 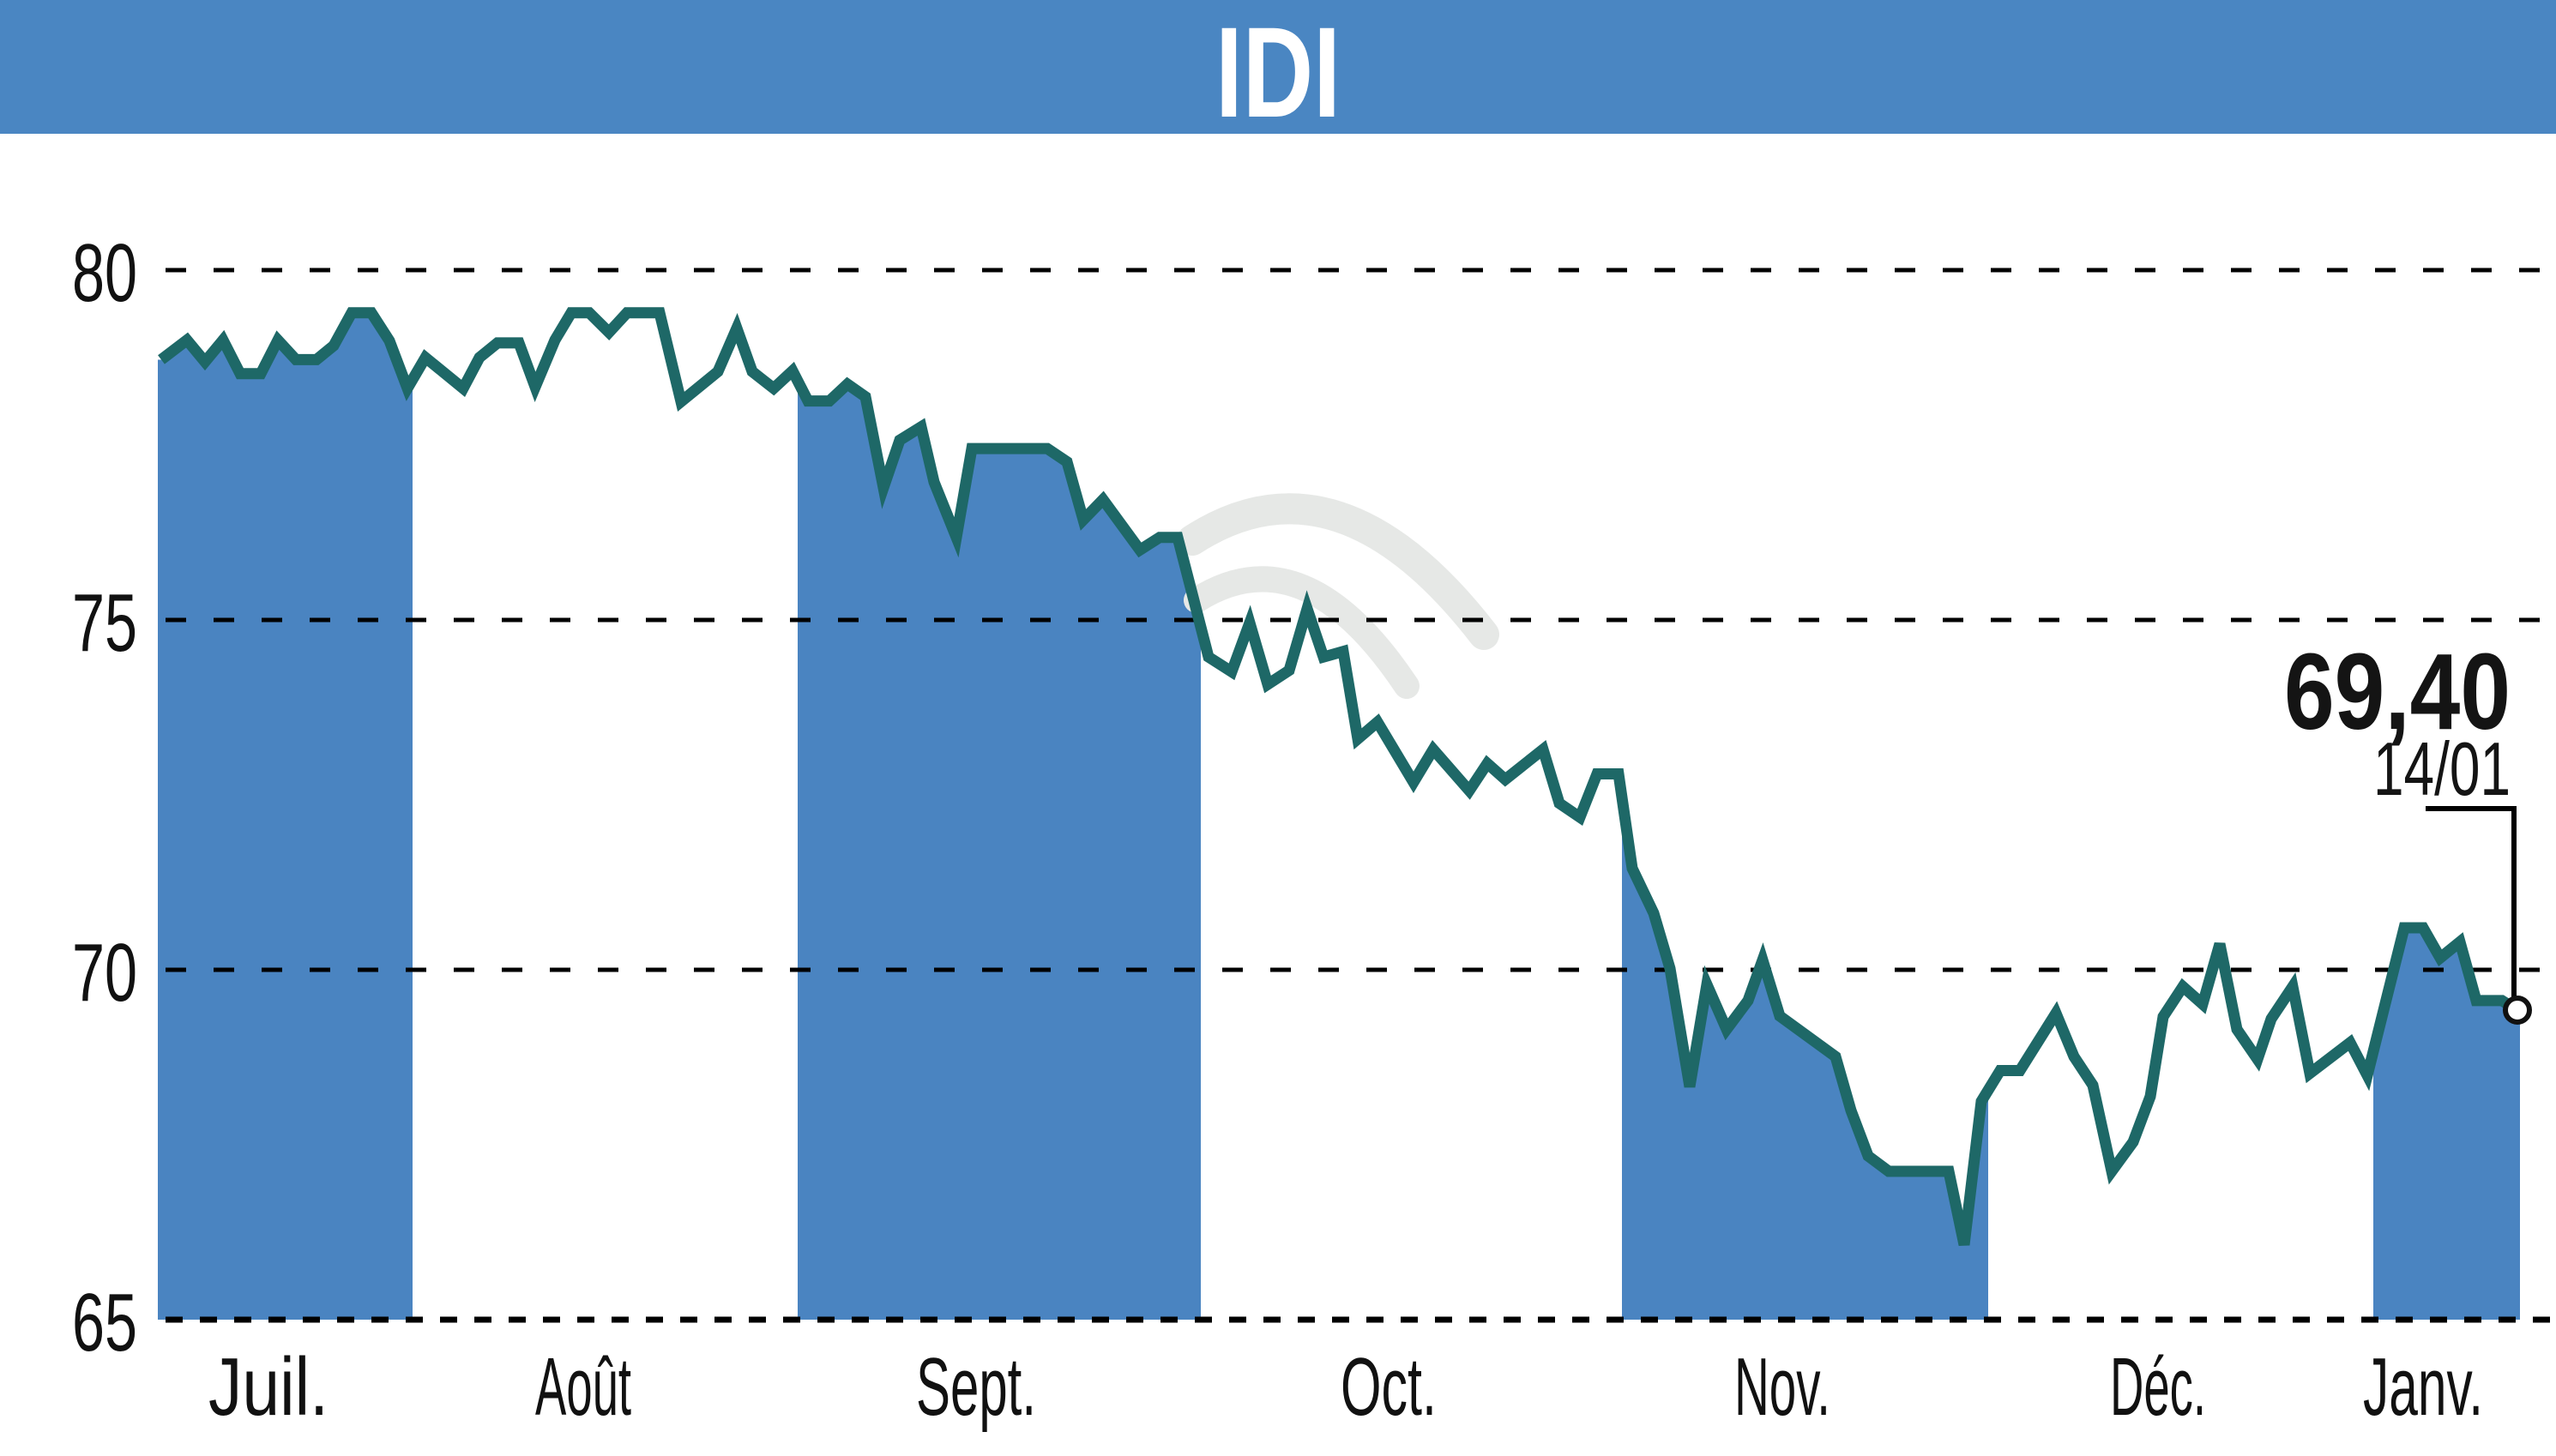 I want to click on header-band, so click(x=1278, y=67).